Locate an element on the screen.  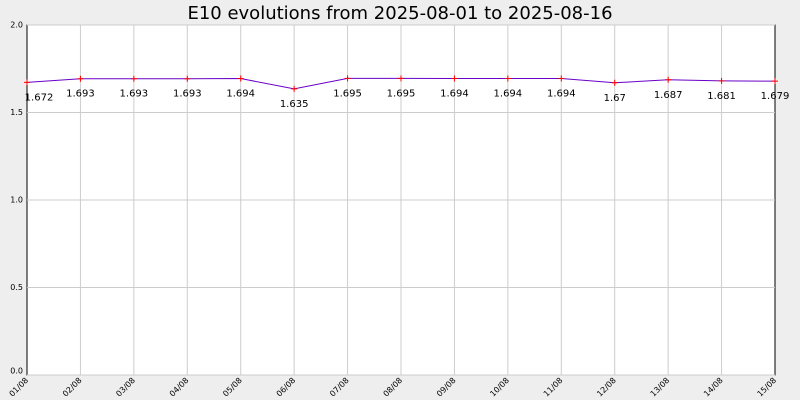
y-tick-label: 0.0 is located at coordinates (16, 371).